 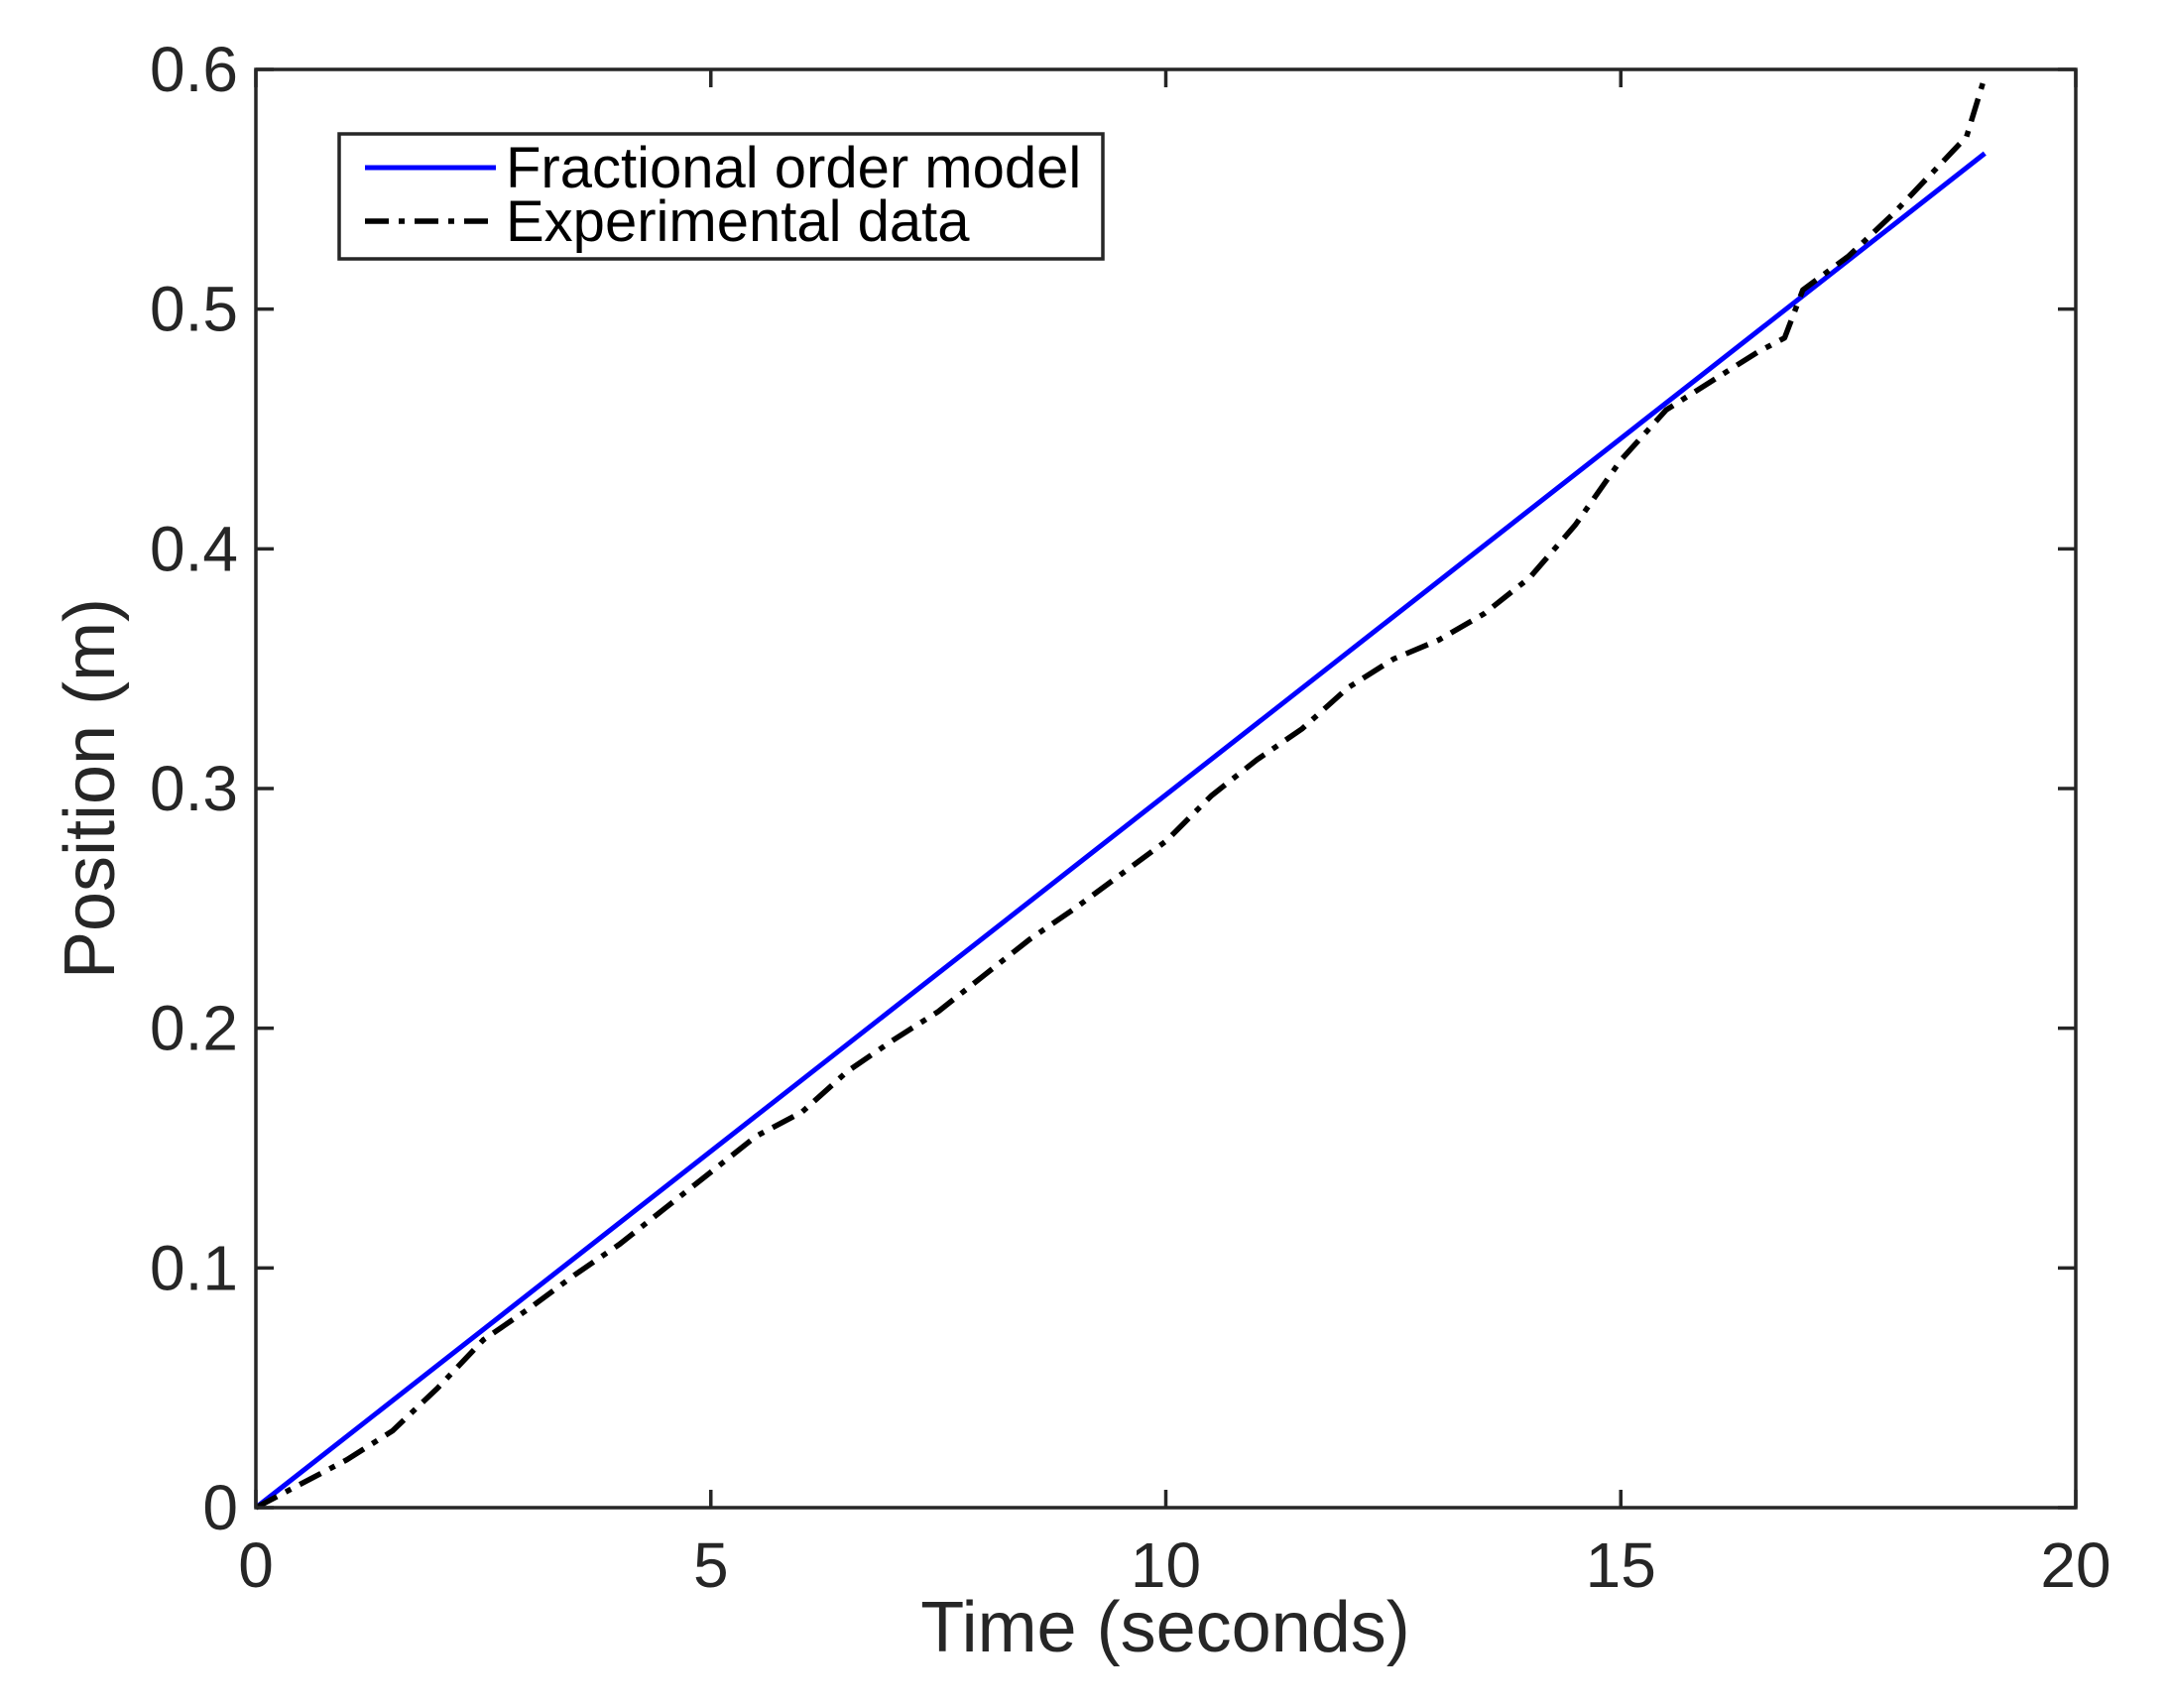 I want to click on x-axis-label: Time (seconds), so click(x=1165, y=1627).